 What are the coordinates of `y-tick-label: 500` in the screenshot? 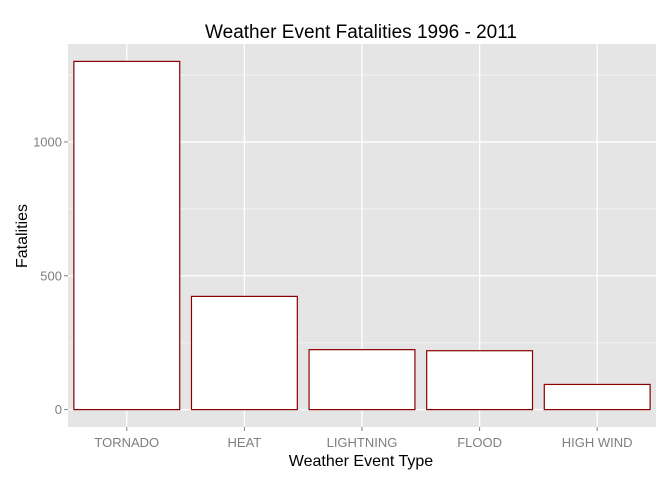 It's located at (51, 275).